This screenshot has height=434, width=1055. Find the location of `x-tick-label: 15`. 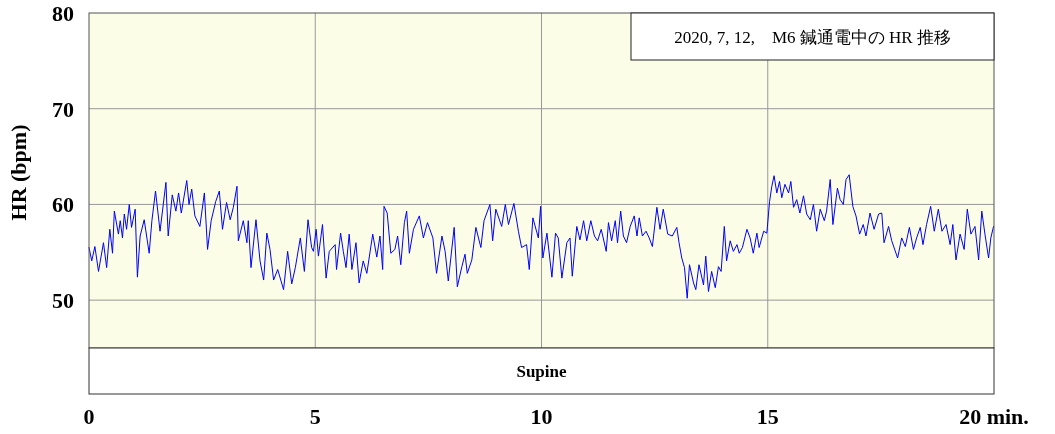

x-tick-label: 15 is located at coordinates (767, 416).